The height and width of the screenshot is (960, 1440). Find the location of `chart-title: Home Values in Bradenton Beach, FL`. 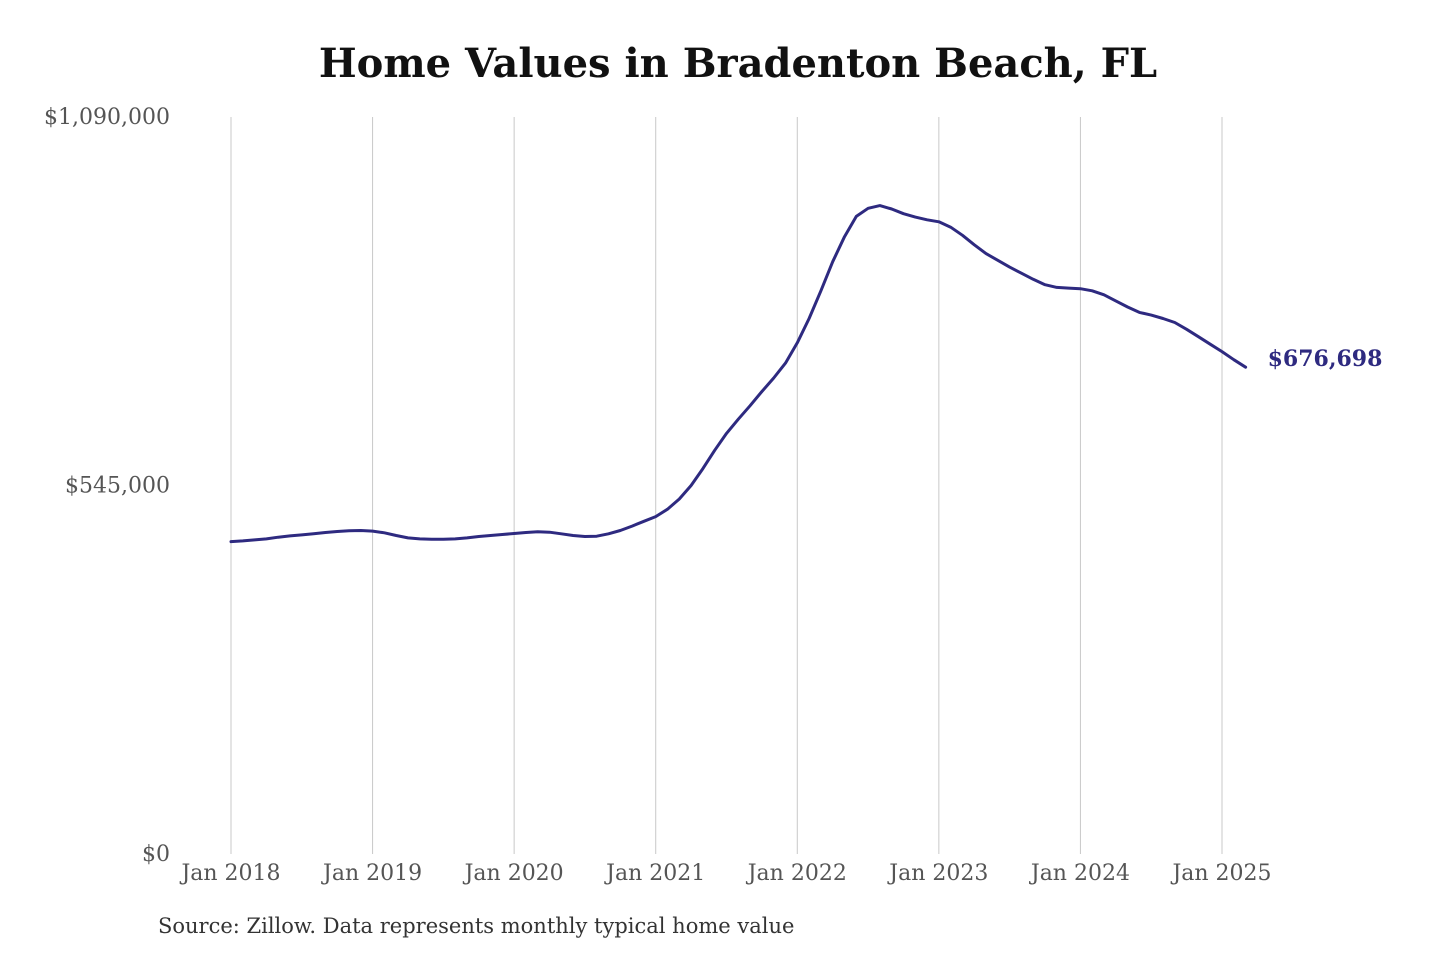

chart-title: Home Values in Bradenton Beach, FL is located at coordinates (738, 63).